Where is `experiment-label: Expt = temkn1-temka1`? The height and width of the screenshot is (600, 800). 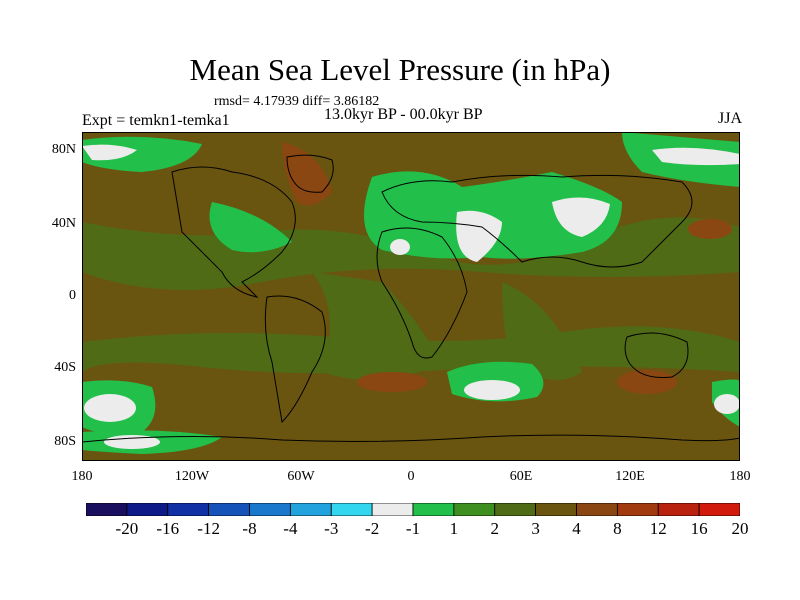
experiment-label: Expt = temkn1-temka1 is located at coordinates (156, 120).